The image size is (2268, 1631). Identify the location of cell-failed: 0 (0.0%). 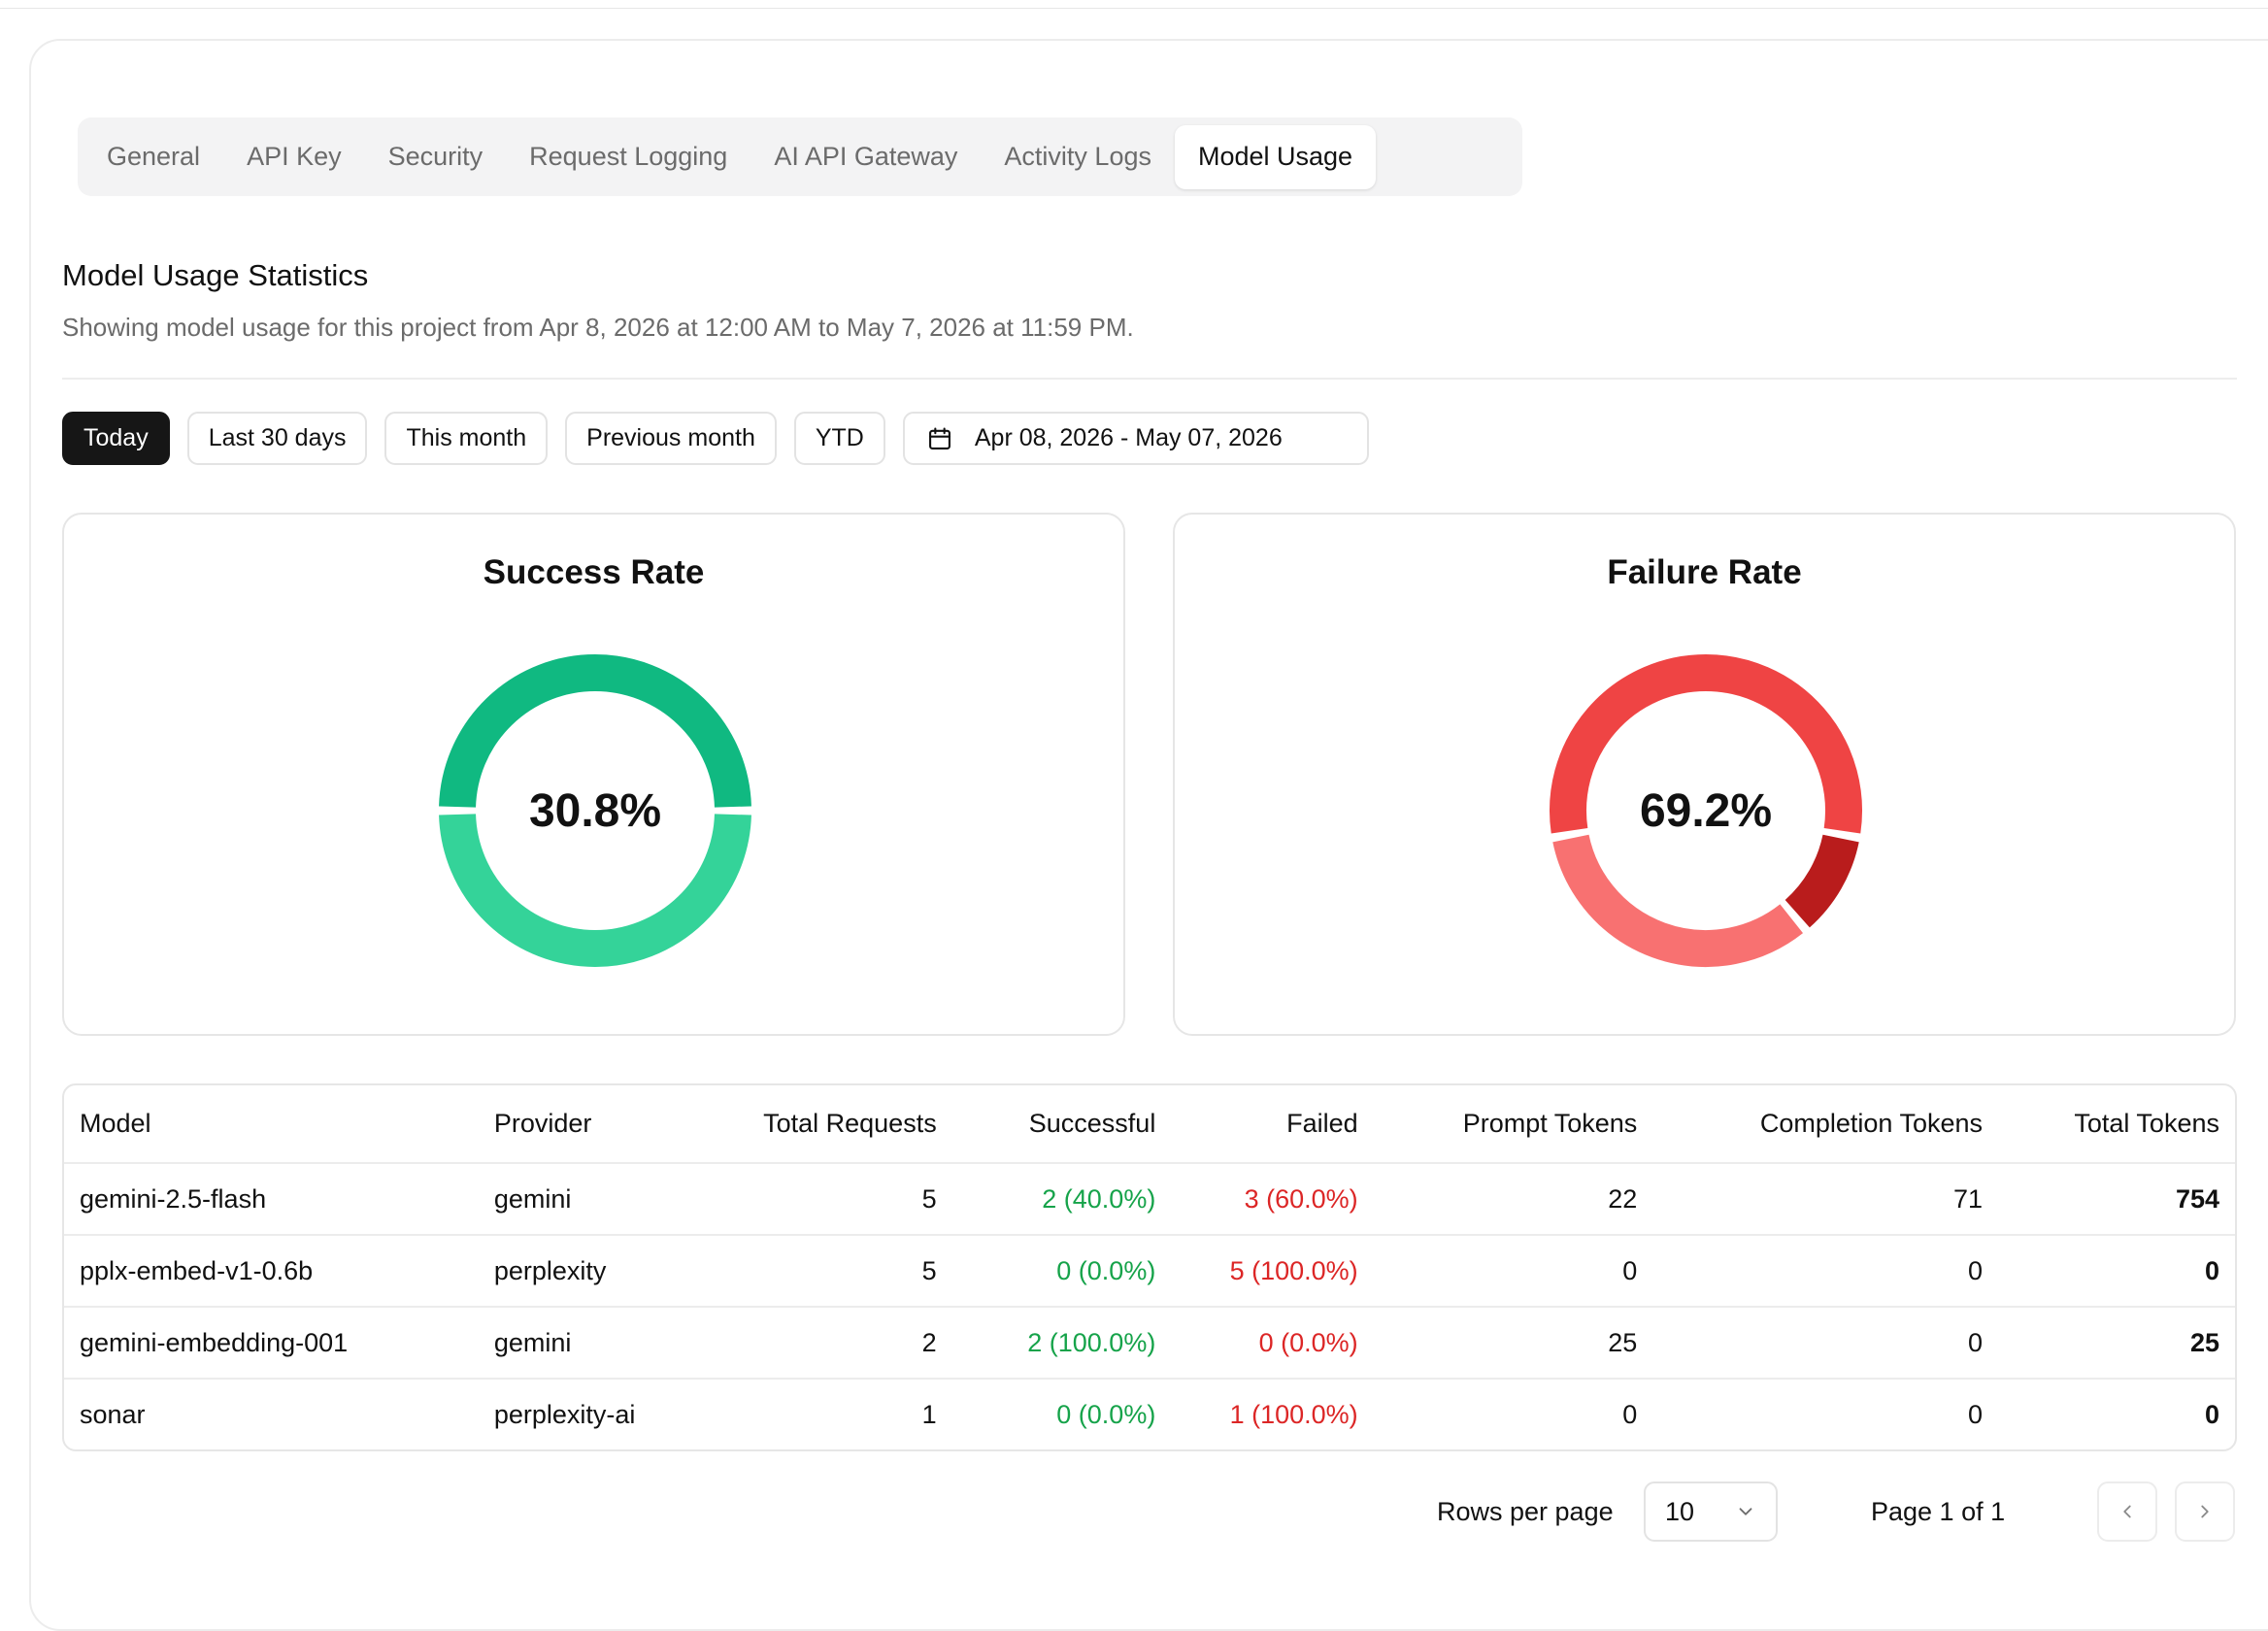
(1272, 1342).